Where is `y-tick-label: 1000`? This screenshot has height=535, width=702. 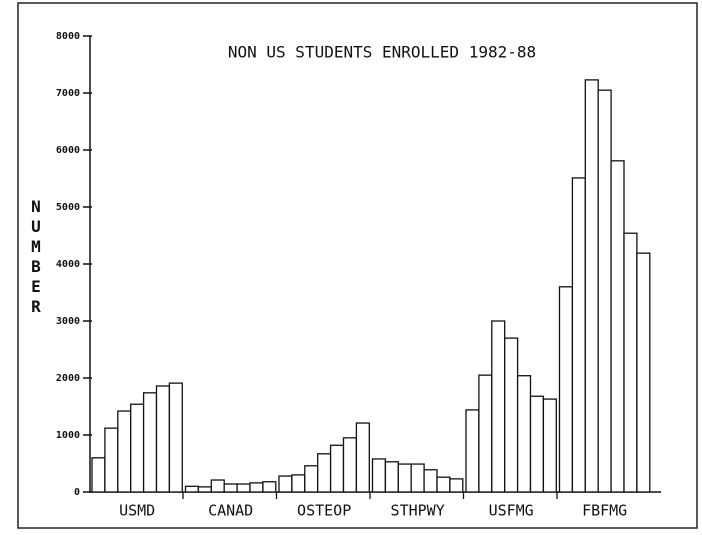
y-tick-label: 1000 is located at coordinates (68, 435).